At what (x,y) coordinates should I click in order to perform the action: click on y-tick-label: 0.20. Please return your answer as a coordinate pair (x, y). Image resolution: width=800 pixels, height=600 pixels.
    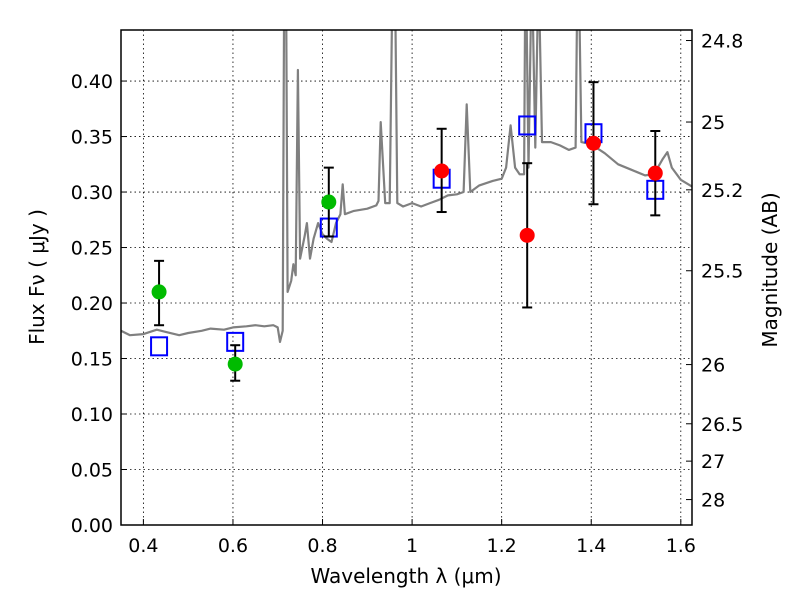
    Looking at the image, I should click on (92, 304).